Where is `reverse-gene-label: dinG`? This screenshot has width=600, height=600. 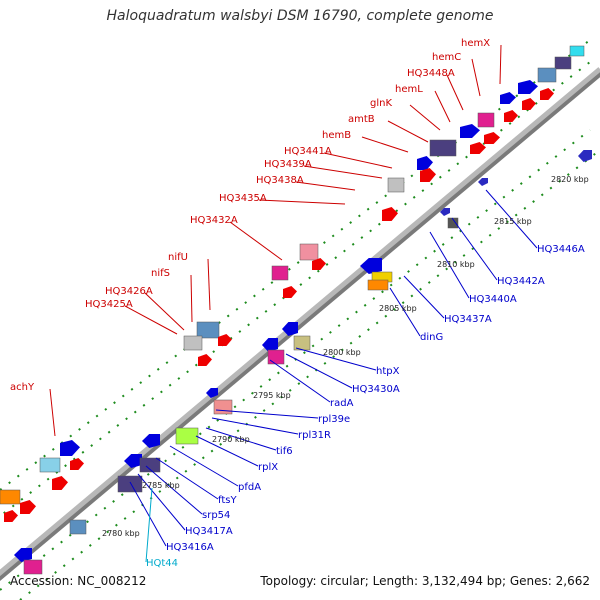
reverse-gene-label: dinG is located at coordinates (431, 337).